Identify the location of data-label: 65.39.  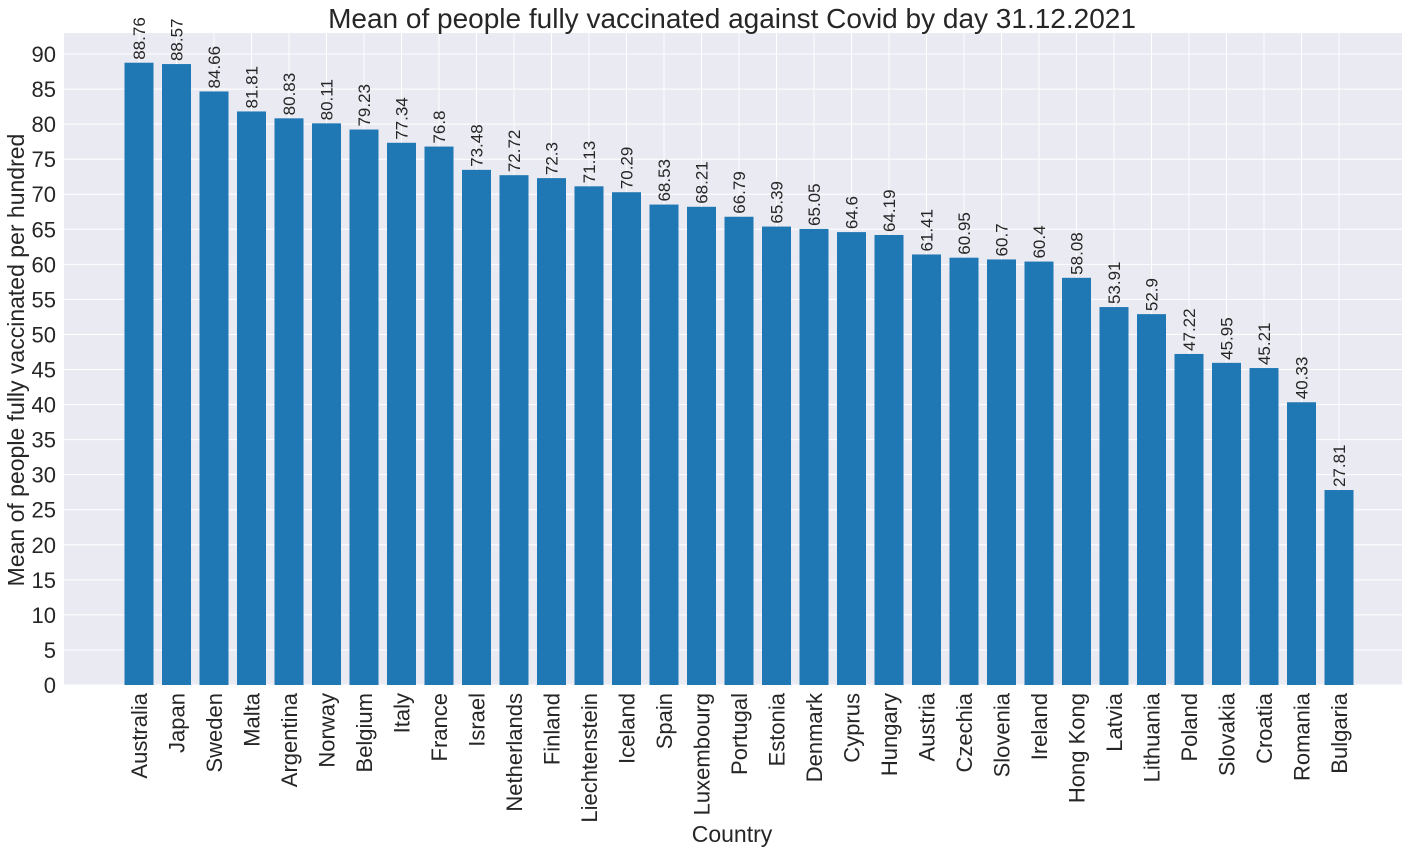
(777, 202).